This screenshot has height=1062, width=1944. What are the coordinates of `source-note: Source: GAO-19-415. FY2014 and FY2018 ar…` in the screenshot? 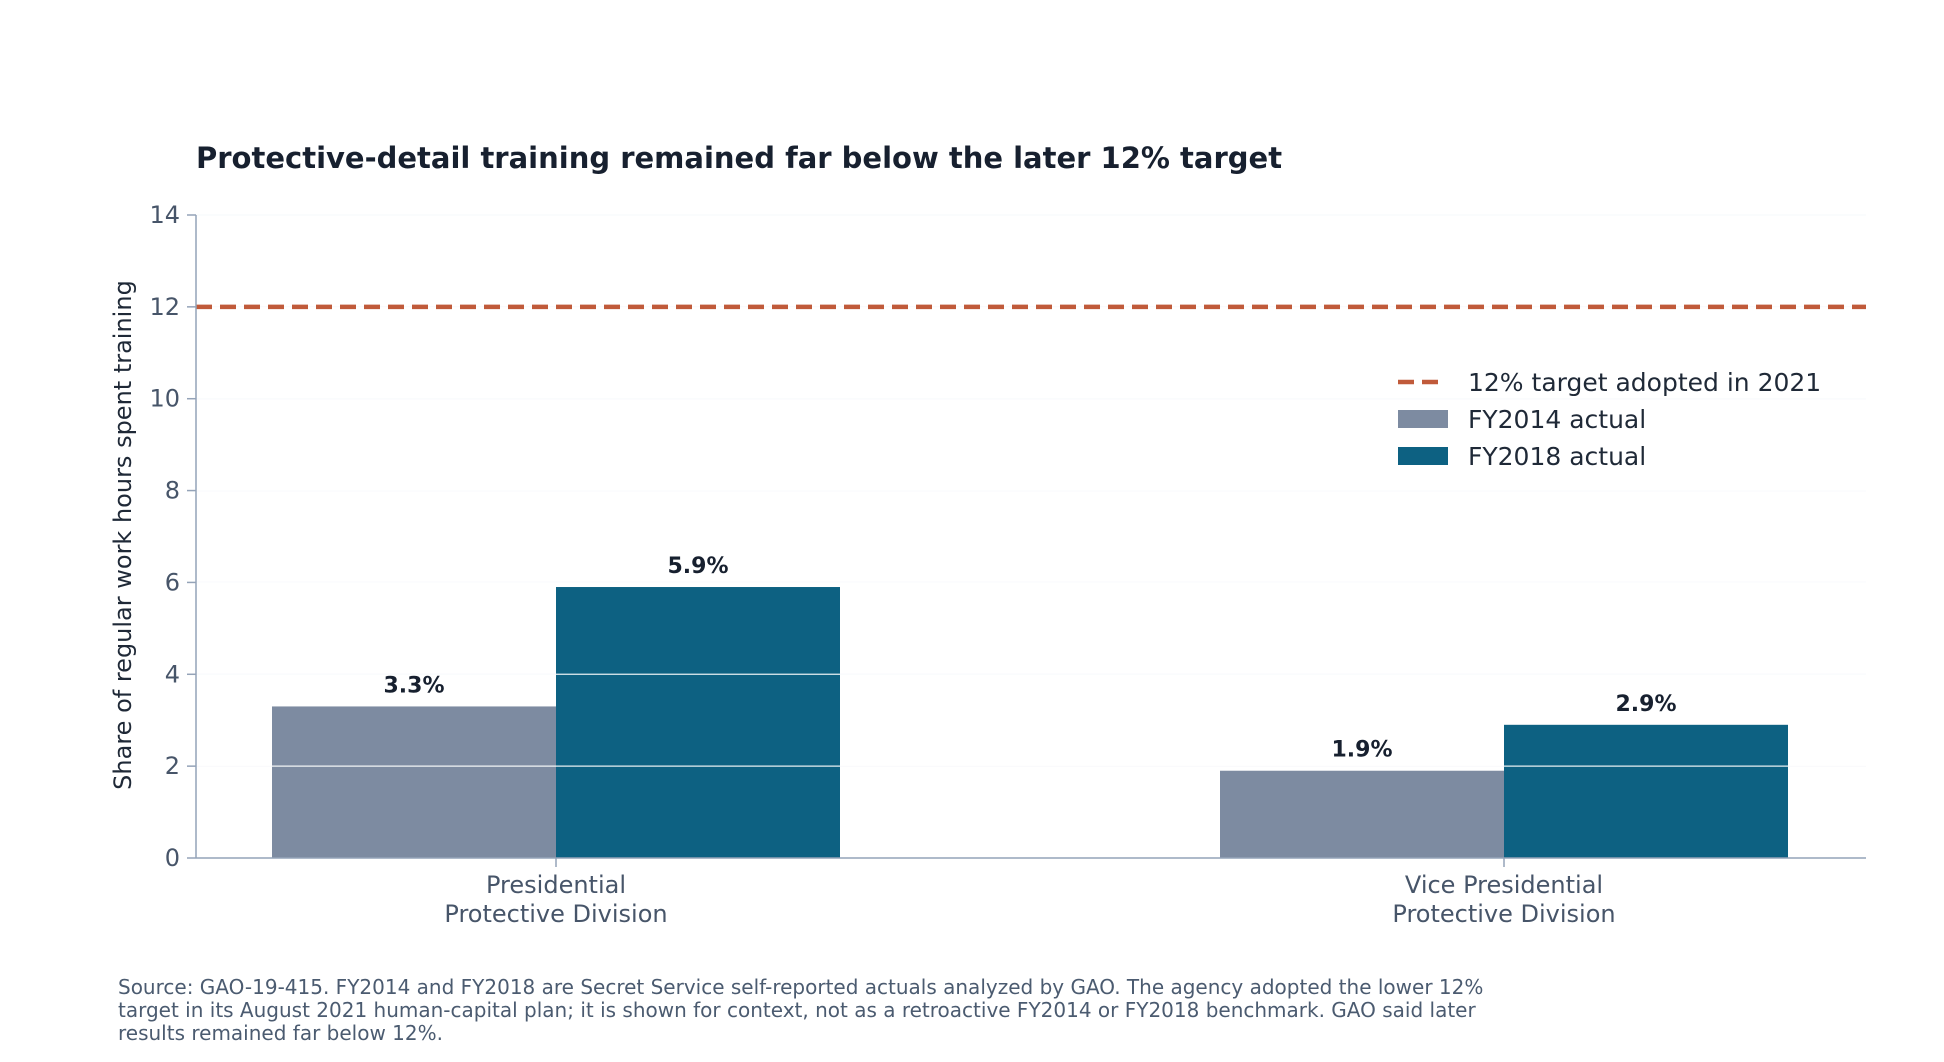 It's located at (801, 1010).